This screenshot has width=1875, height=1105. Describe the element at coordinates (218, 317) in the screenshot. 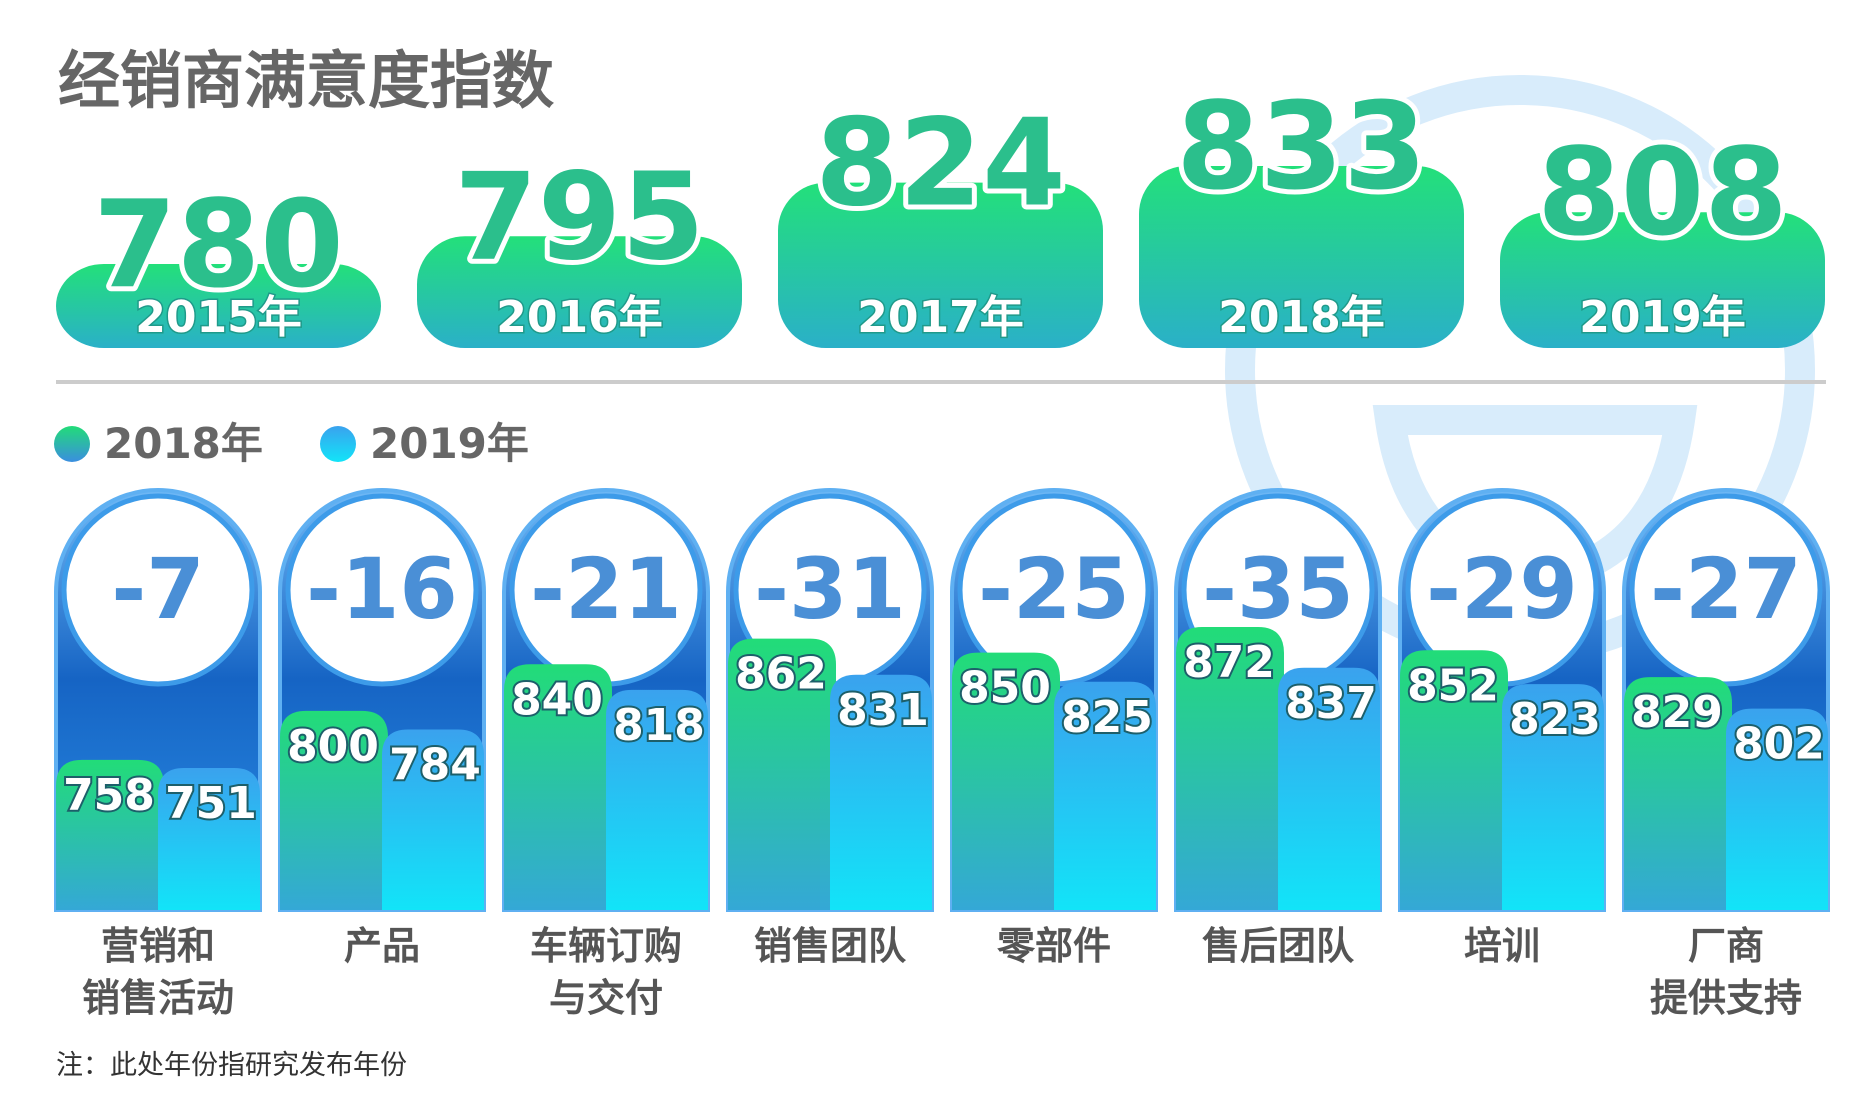

I see `year-label: 2015年` at that location.